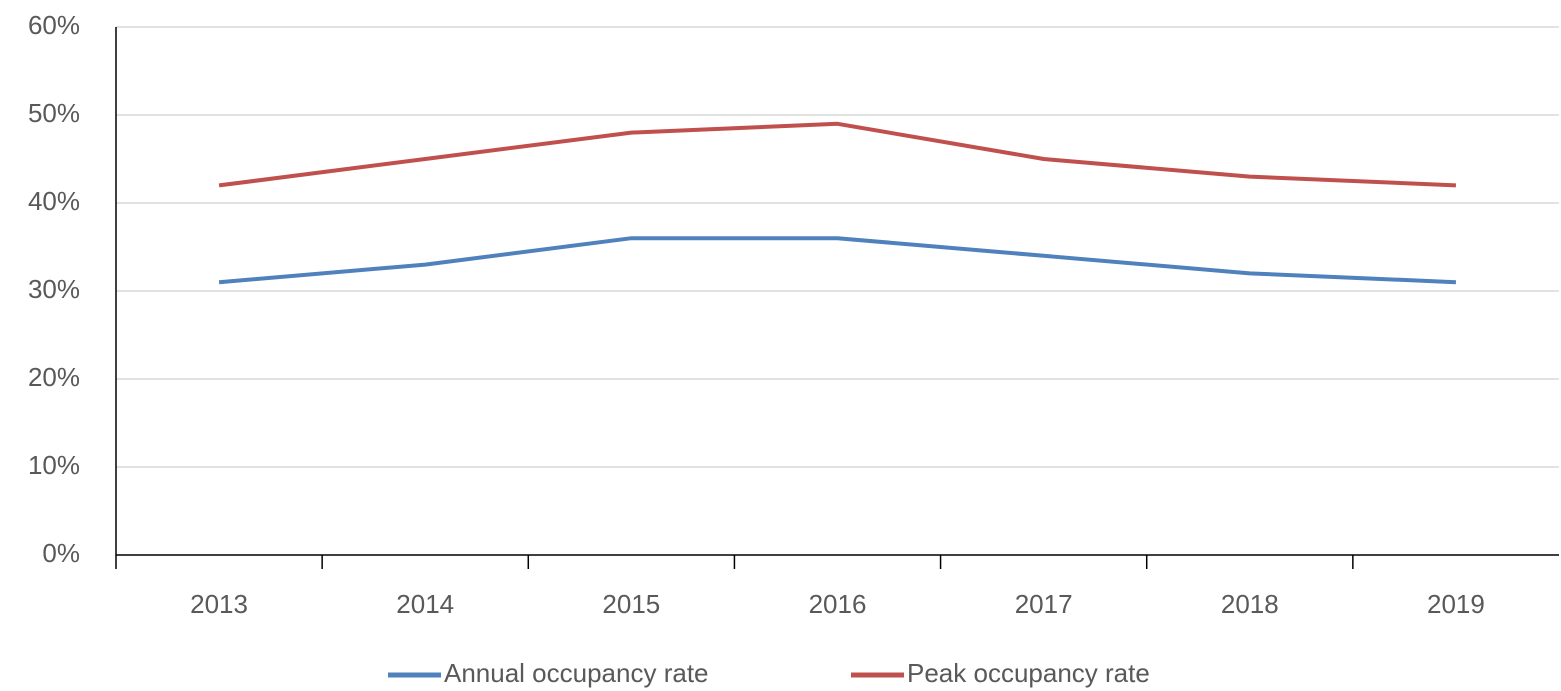 The width and height of the screenshot is (1561, 691). Describe the element at coordinates (631, 604) in the screenshot. I see `x-tick-label: 2015` at that location.